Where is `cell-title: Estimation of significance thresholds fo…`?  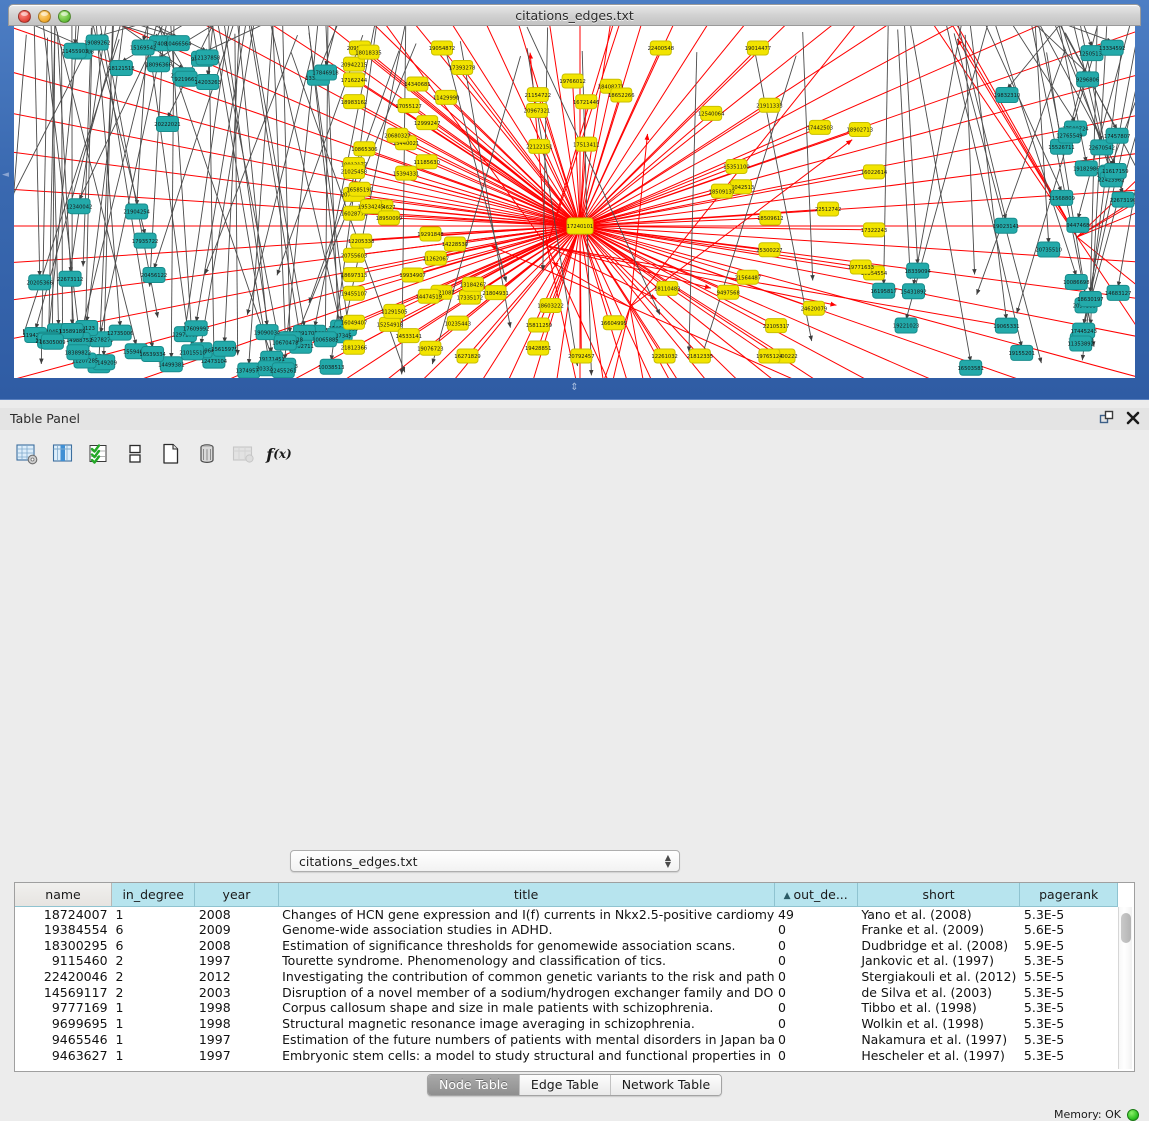 cell-title: Estimation of significance thresholds fo… is located at coordinates (526, 945).